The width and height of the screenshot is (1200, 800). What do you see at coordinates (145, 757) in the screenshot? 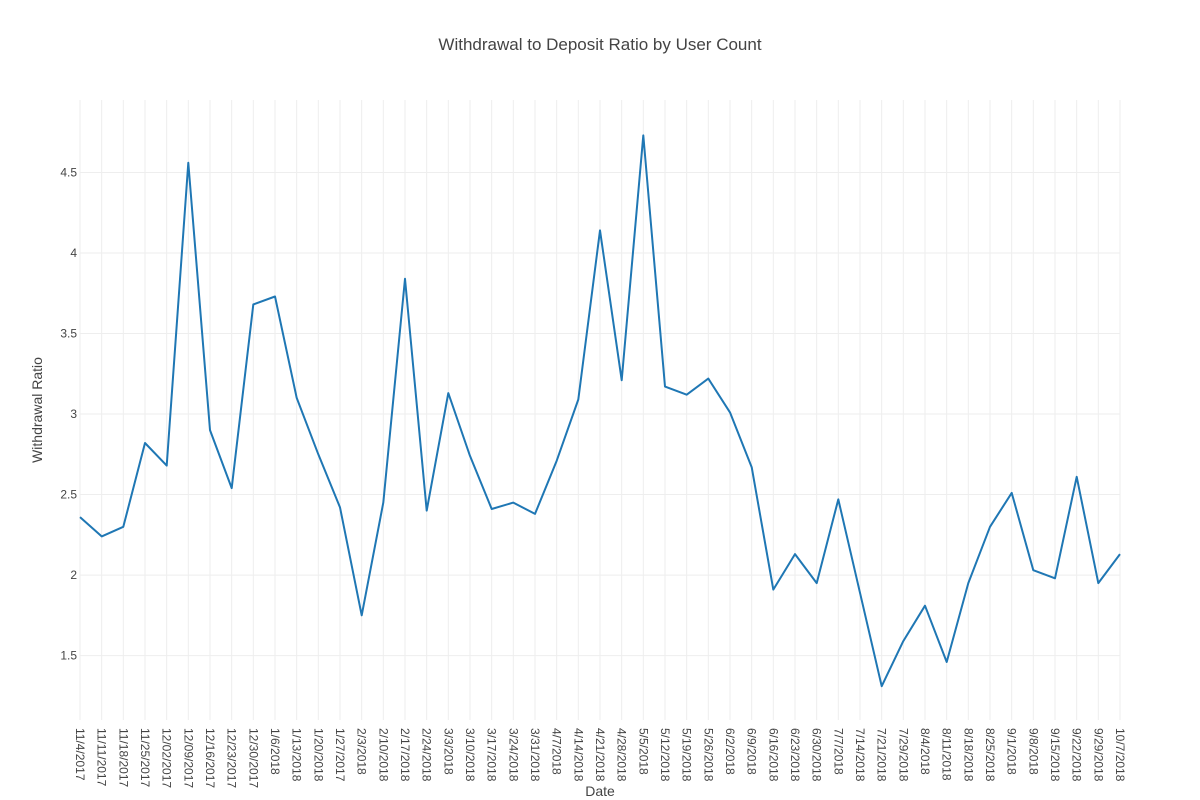
I see `x-tick-label: 11/25/2017` at bounding box center [145, 757].